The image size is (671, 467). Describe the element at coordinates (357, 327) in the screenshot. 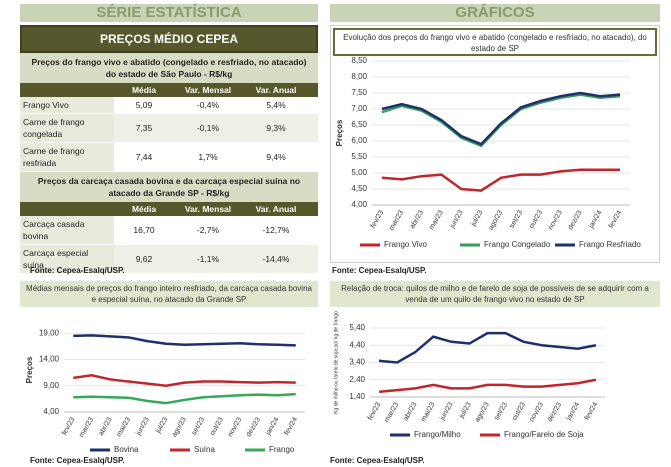

I see `y-tick-label: 5,40` at that location.